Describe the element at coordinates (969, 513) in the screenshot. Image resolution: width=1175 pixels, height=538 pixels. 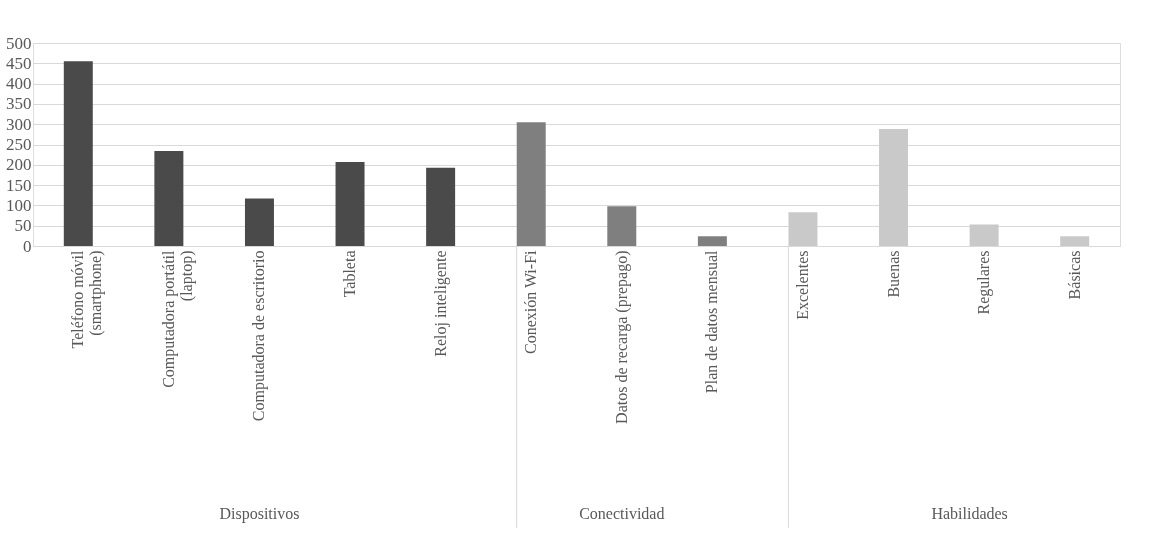
I see `text: Habilidades` at that location.